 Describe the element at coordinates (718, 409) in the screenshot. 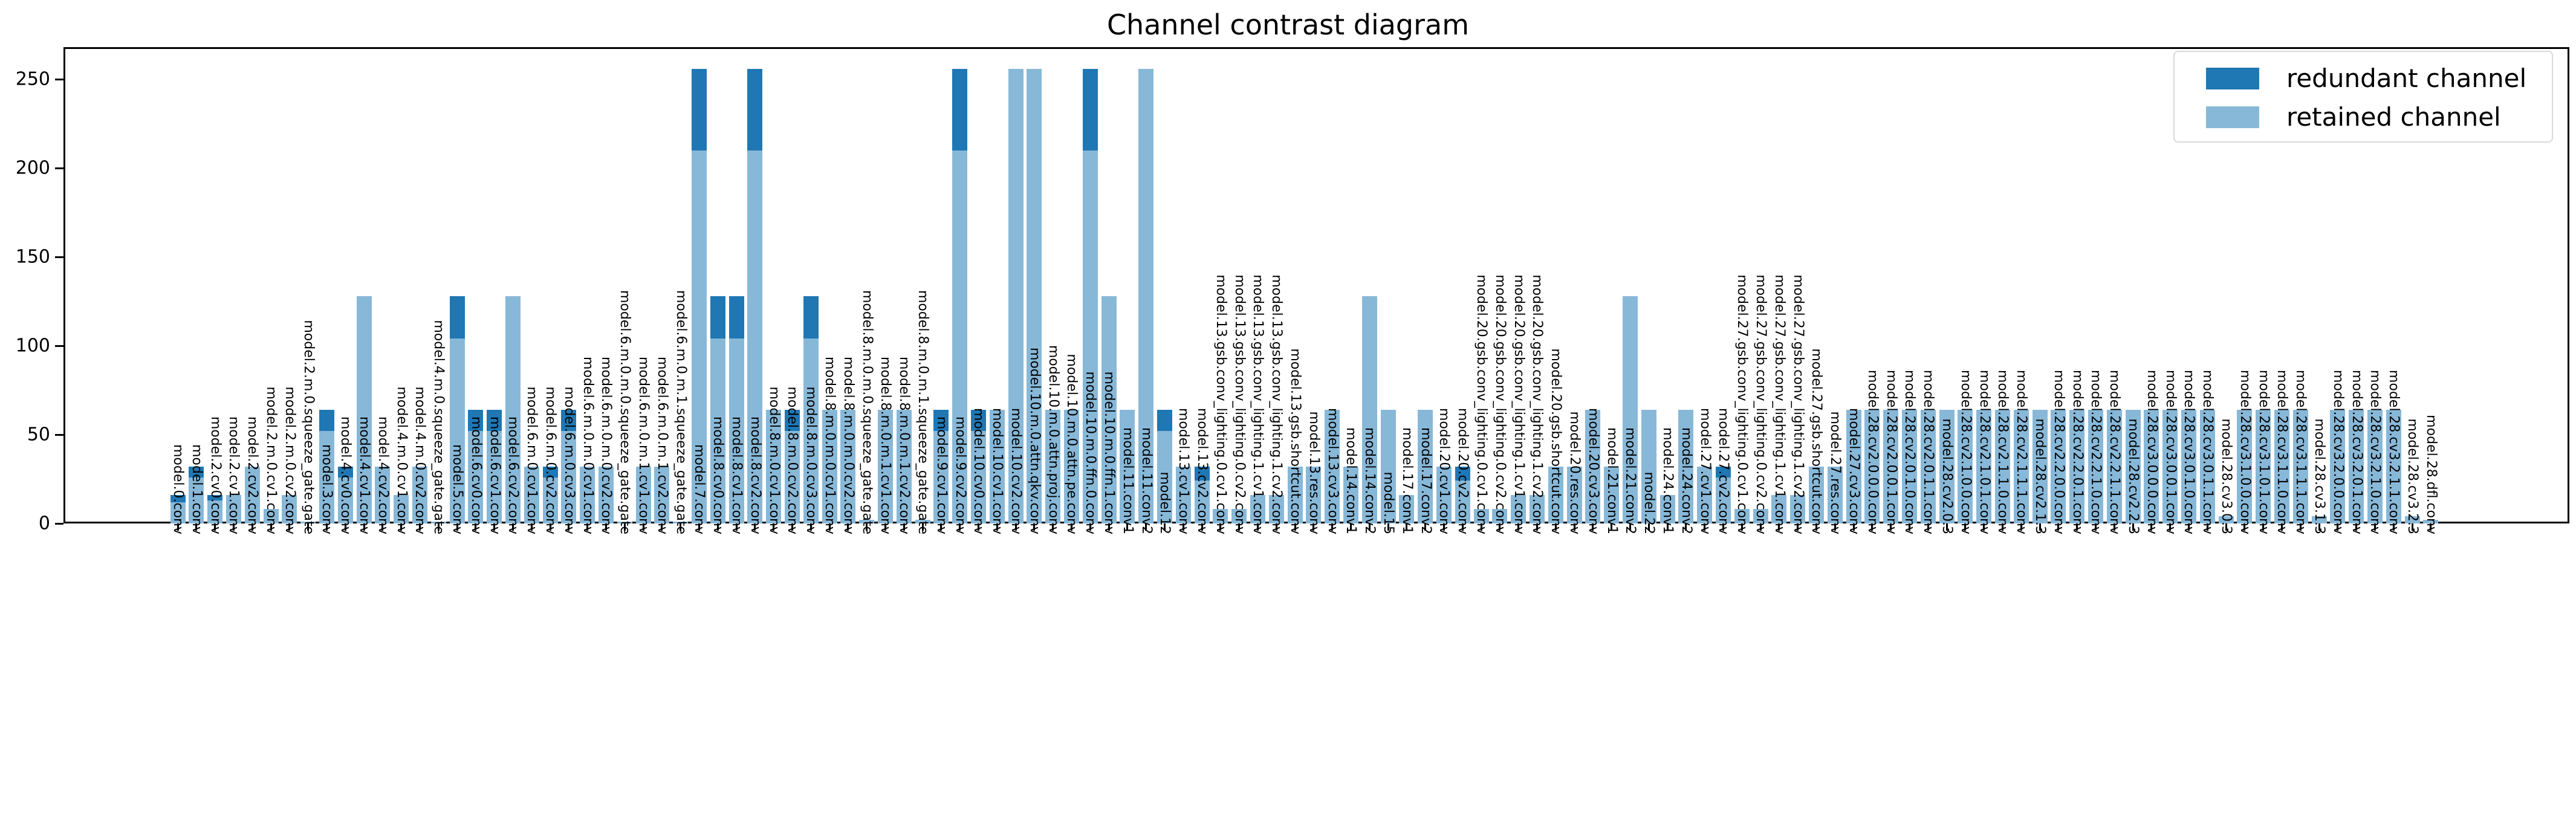

I see `bar-model.8.cv0.conv` at that location.